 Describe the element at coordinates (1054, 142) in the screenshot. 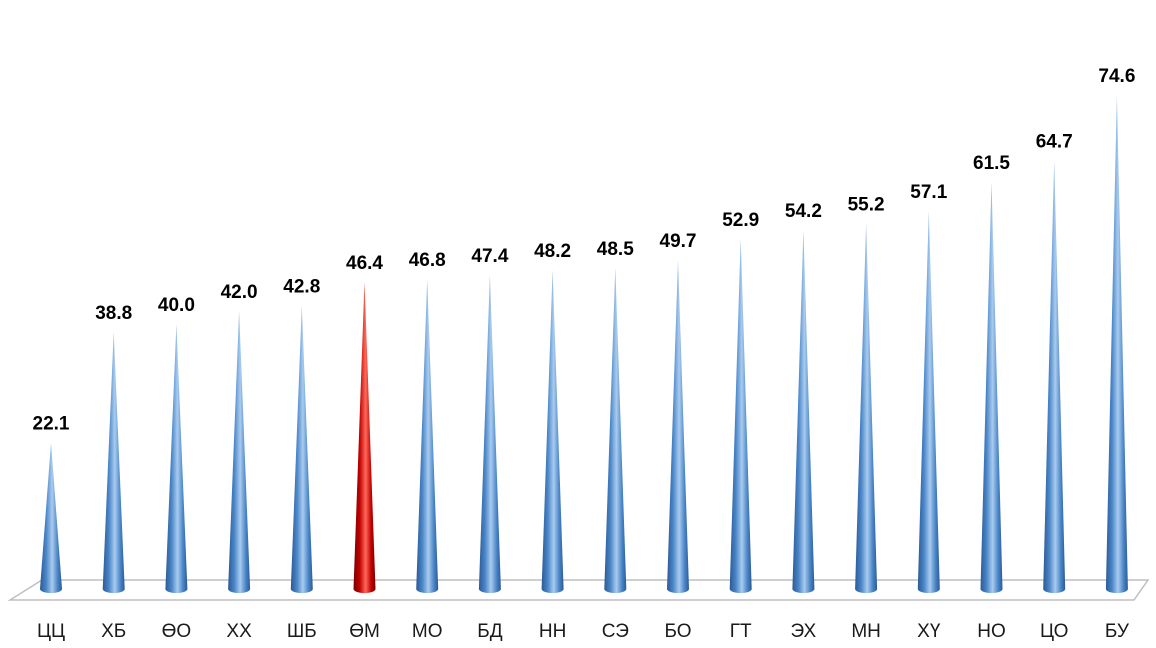

I see `value-label-цо: 64.7` at that location.